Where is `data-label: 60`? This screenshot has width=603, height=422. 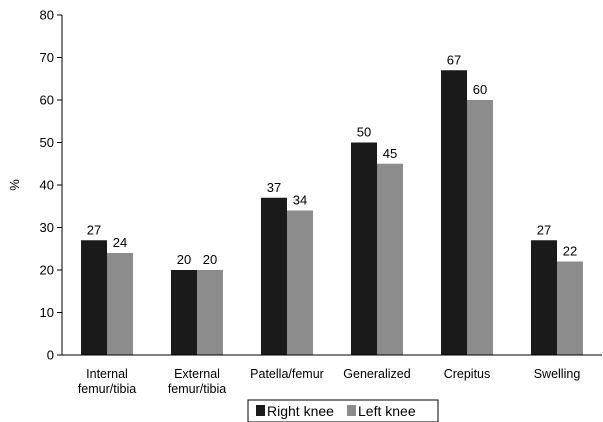 data-label: 60 is located at coordinates (480, 89).